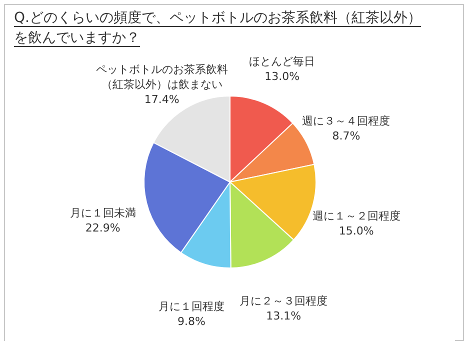 The width and height of the screenshot is (470, 347). What do you see at coordinates (218, 28) in the screenshot?
I see `chart-title: Q.どのくらいの頻度で、ペットボトルのお茶系飲料（紅茶以外）を飲んでいますか？` at bounding box center [218, 28].